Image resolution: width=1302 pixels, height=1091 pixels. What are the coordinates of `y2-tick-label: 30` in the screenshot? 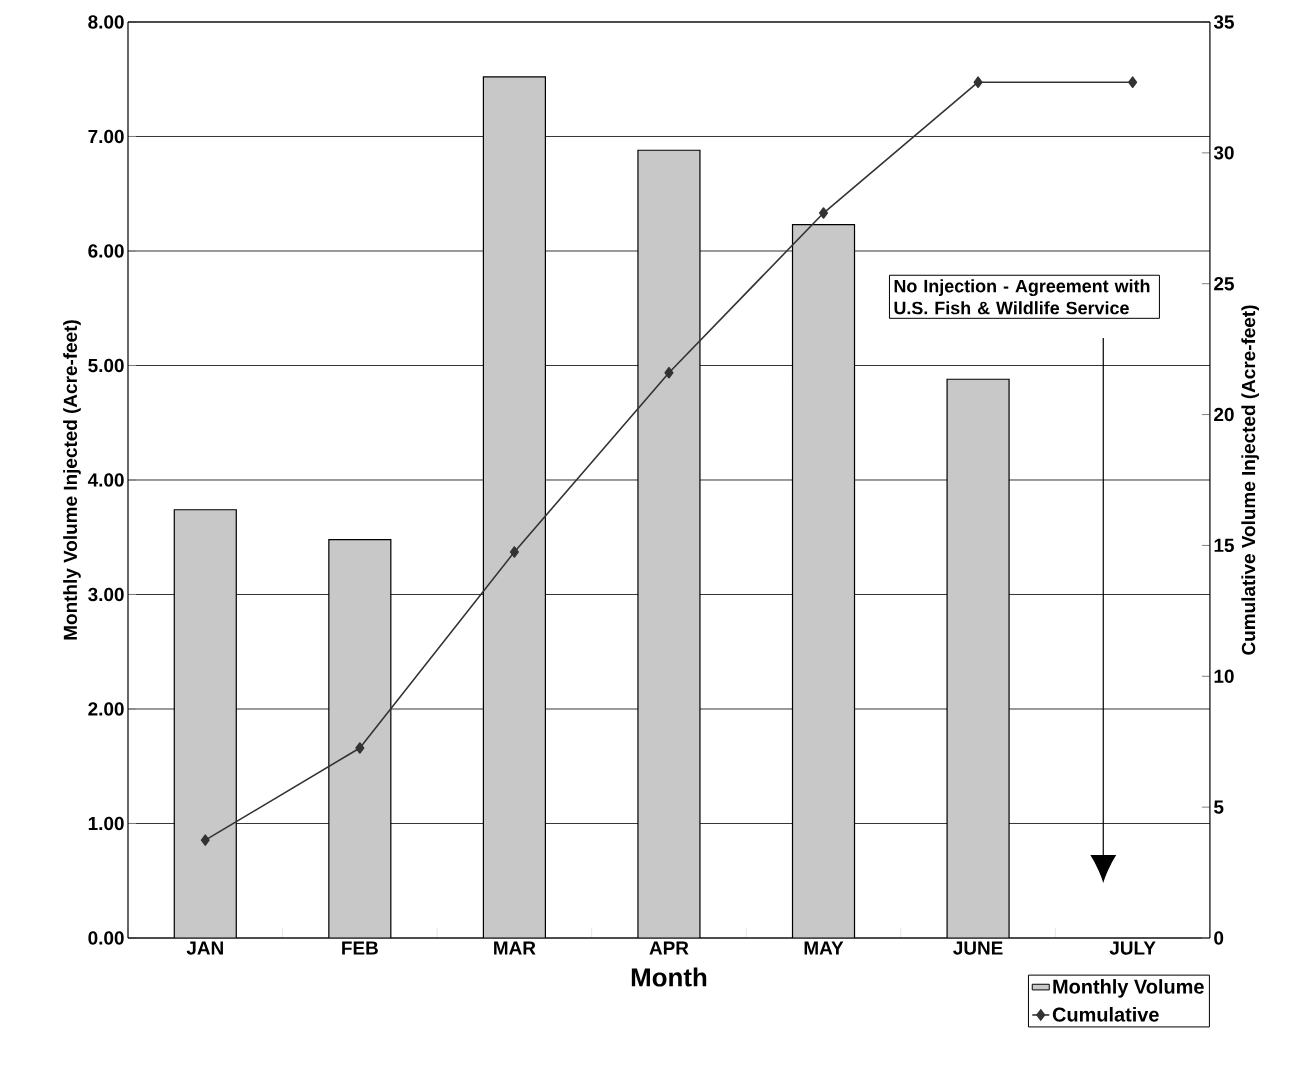 It's located at (1223, 153).